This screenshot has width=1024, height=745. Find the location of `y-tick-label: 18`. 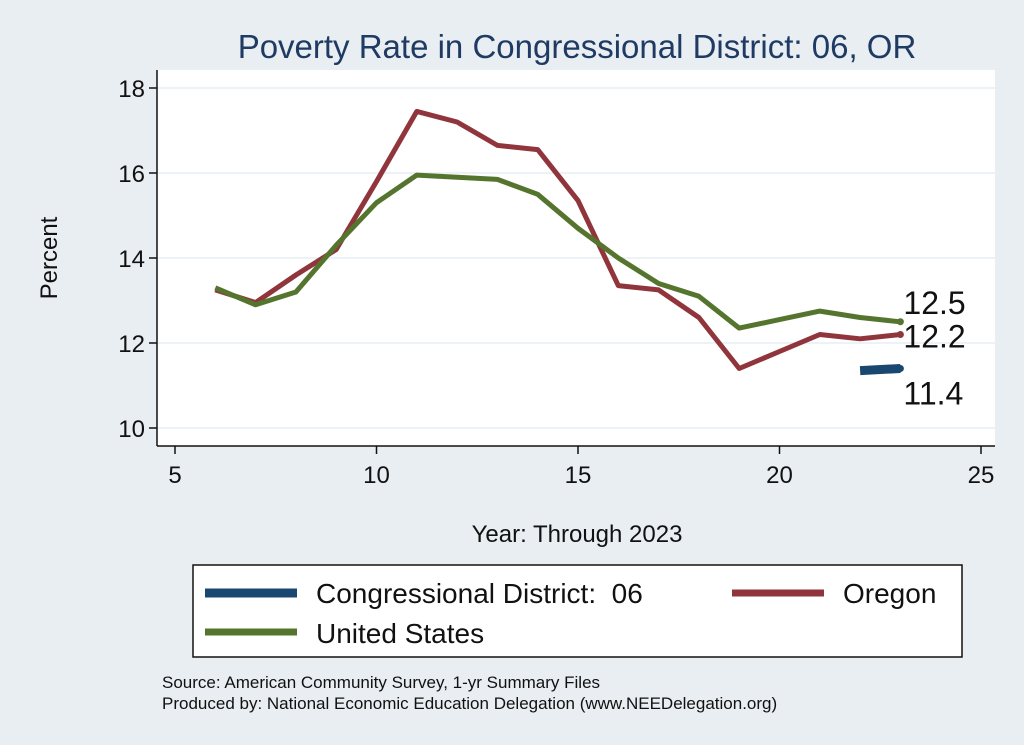

y-tick-label: 18 is located at coordinates (131, 89).